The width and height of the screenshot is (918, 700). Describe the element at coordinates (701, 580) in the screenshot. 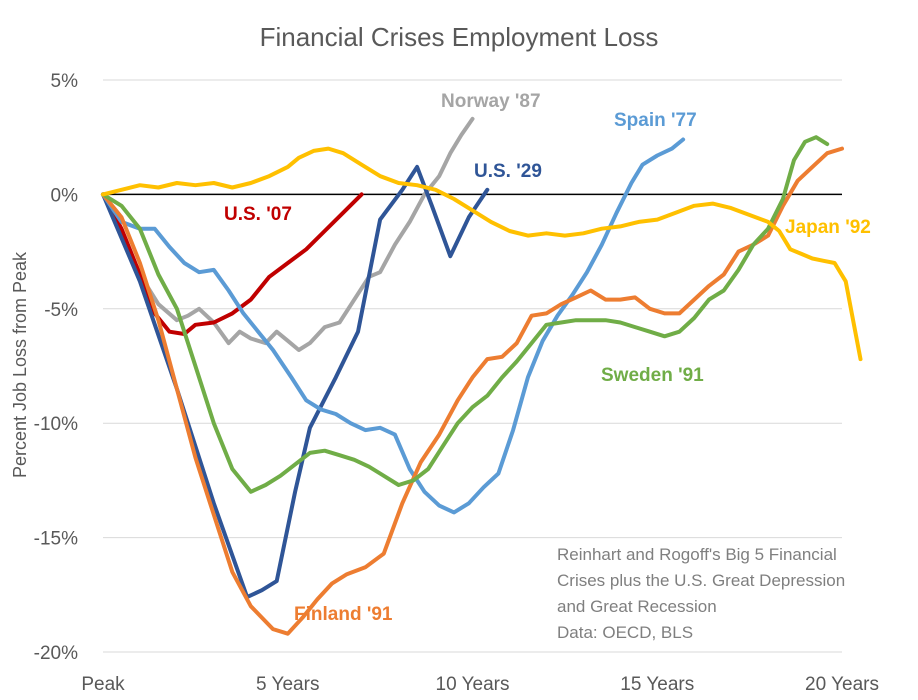

I see `source-note-line: Crises plus the U.S. Great Depression` at that location.